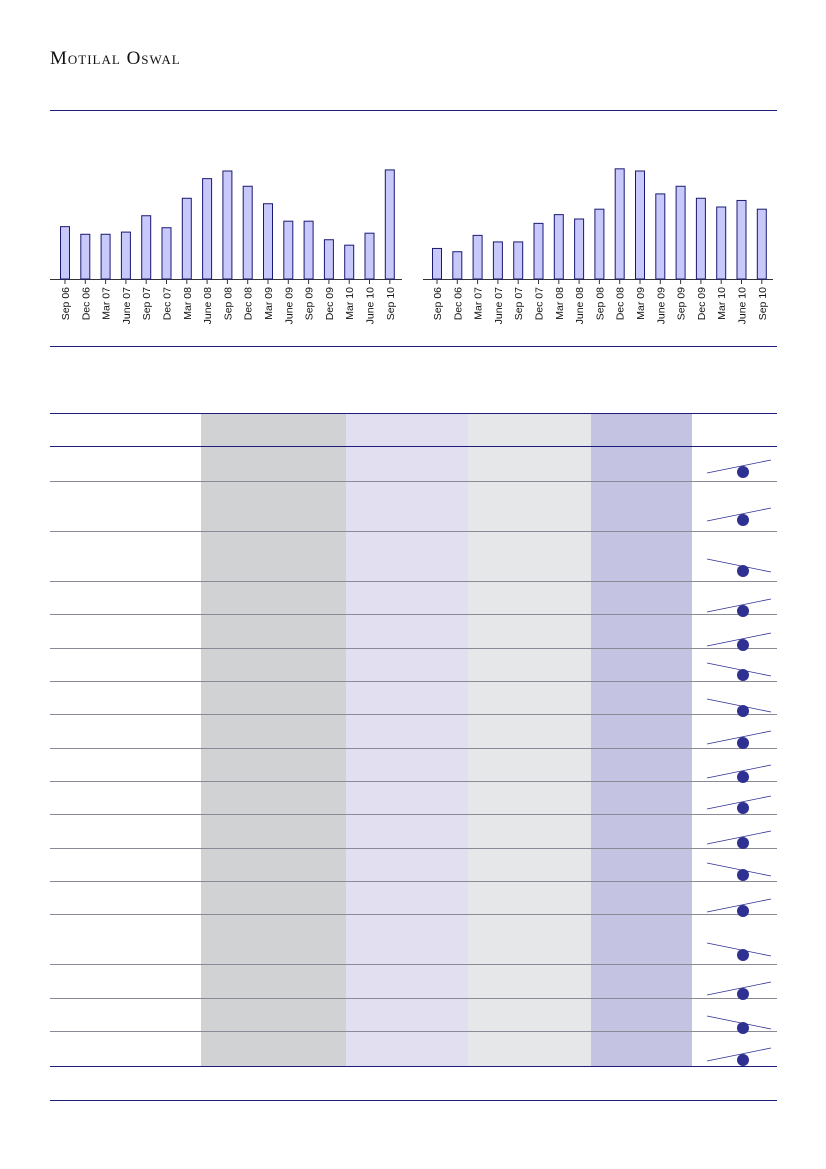 The width and height of the screenshot is (826, 1169). What do you see at coordinates (682, 303) in the screenshot?
I see `x-tick-label: Sep 09` at bounding box center [682, 303].